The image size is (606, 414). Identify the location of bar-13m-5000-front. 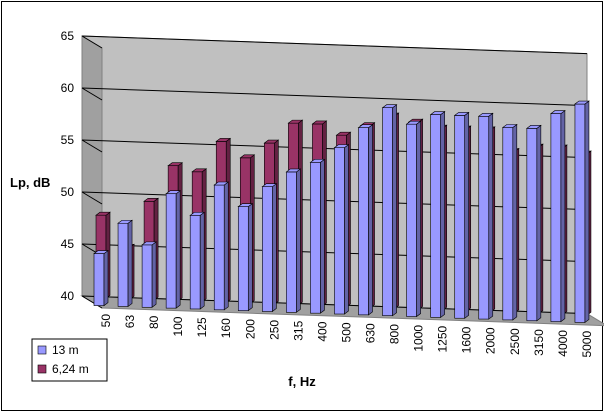
(580, 213).